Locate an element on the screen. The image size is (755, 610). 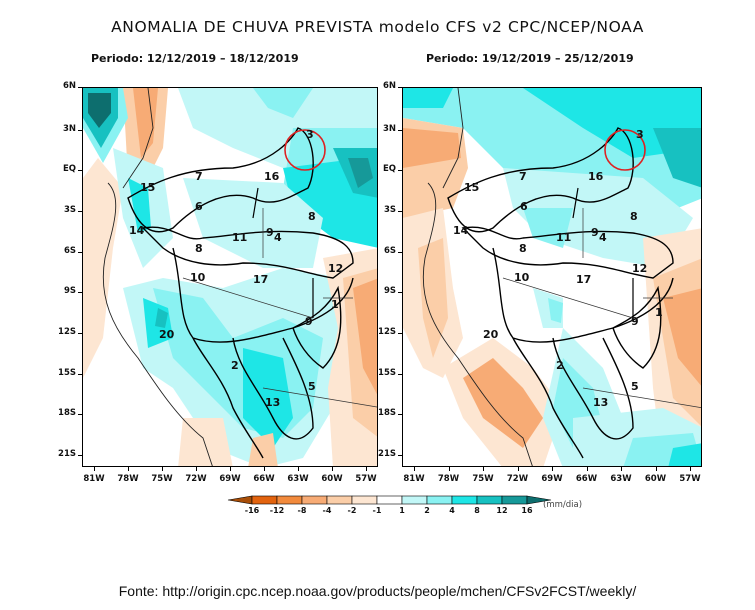
lat-tick-label: 6S is located at coordinates (69, 250).